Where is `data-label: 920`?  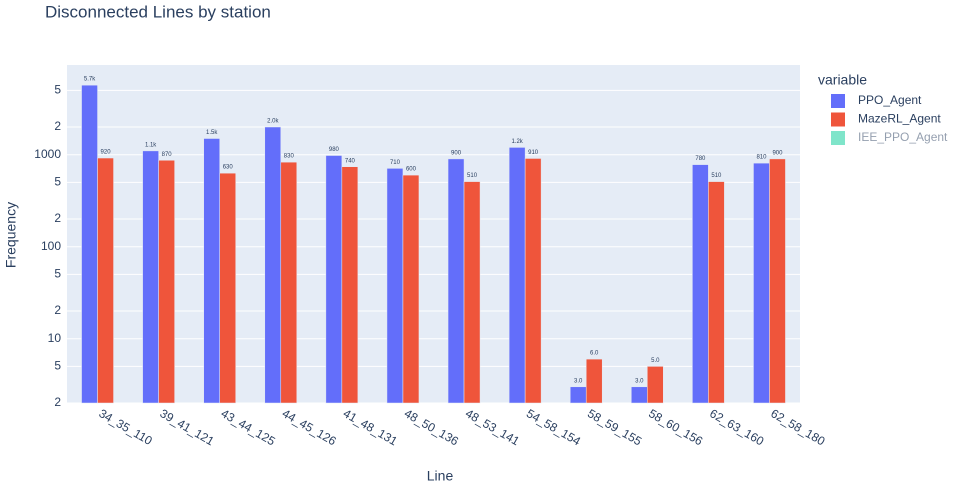 data-label: 920 is located at coordinates (106, 153).